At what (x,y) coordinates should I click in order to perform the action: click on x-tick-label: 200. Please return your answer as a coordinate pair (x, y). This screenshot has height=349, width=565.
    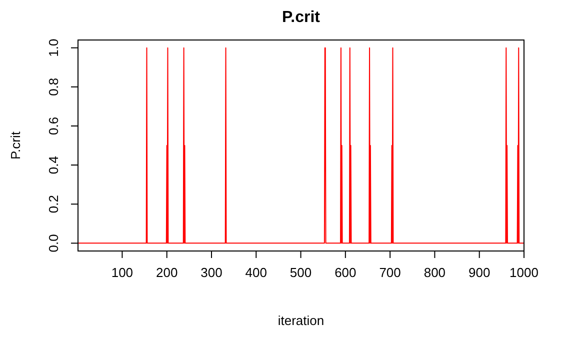
    Looking at the image, I should click on (167, 272).